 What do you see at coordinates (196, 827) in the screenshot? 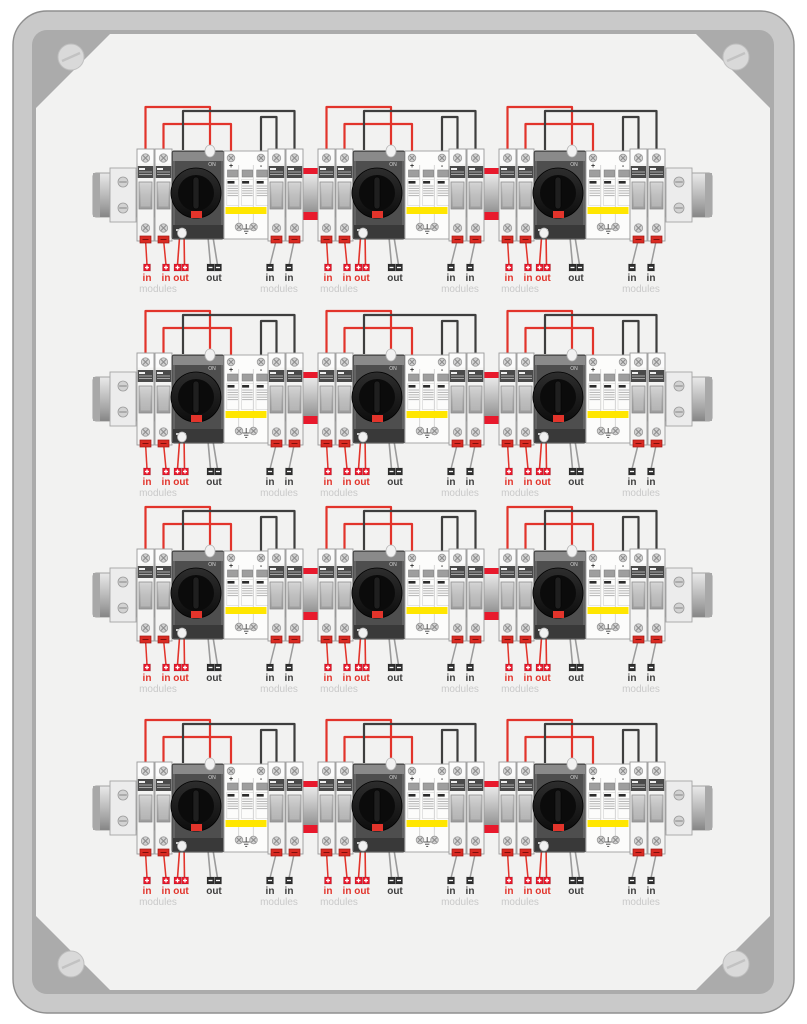
I see `switch-red-flag` at bounding box center [196, 827].